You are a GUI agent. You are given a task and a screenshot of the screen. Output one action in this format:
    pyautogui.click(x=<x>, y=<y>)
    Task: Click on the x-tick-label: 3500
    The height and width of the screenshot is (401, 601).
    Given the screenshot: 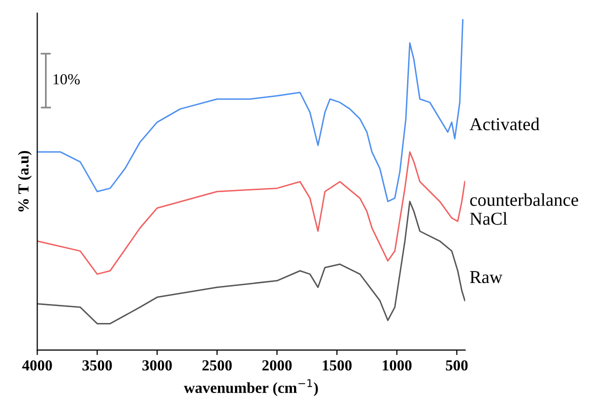 What is the action you would take?
    pyautogui.click(x=97, y=365)
    